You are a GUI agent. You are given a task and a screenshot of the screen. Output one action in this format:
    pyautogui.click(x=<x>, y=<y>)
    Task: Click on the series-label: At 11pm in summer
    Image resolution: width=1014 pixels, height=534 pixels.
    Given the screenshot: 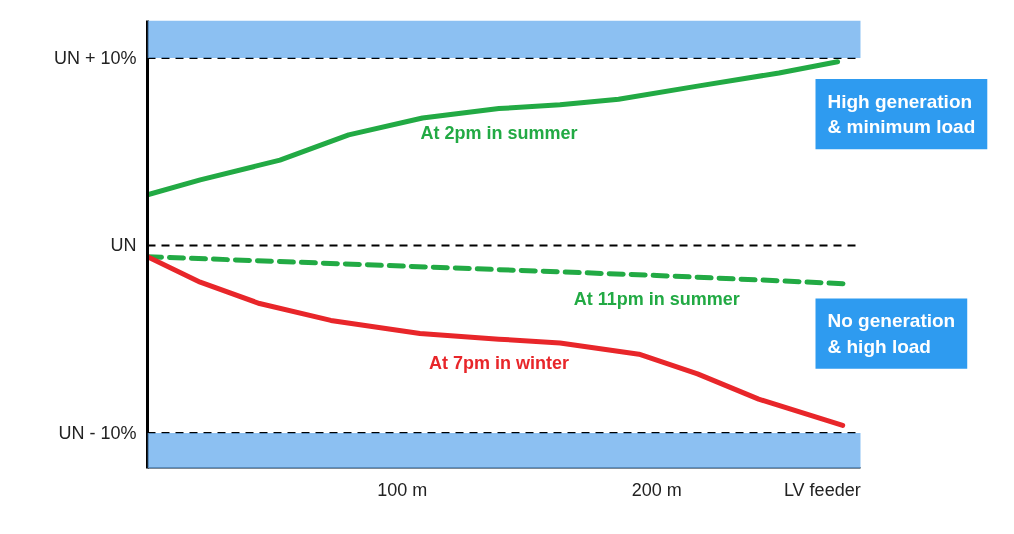 What is the action you would take?
    pyautogui.click(x=656, y=299)
    